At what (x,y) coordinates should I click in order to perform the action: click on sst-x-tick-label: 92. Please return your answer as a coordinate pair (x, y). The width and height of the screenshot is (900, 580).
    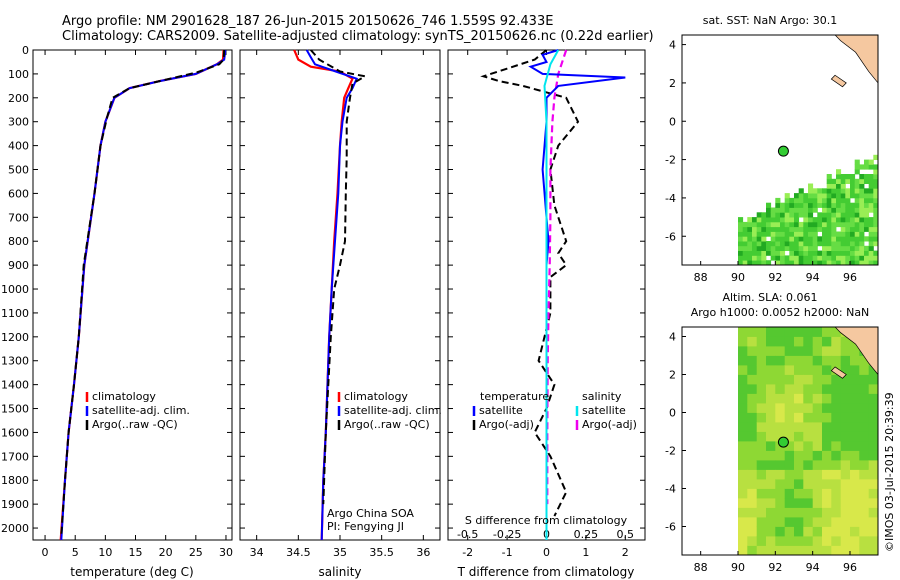
    Looking at the image, I should click on (775, 277).